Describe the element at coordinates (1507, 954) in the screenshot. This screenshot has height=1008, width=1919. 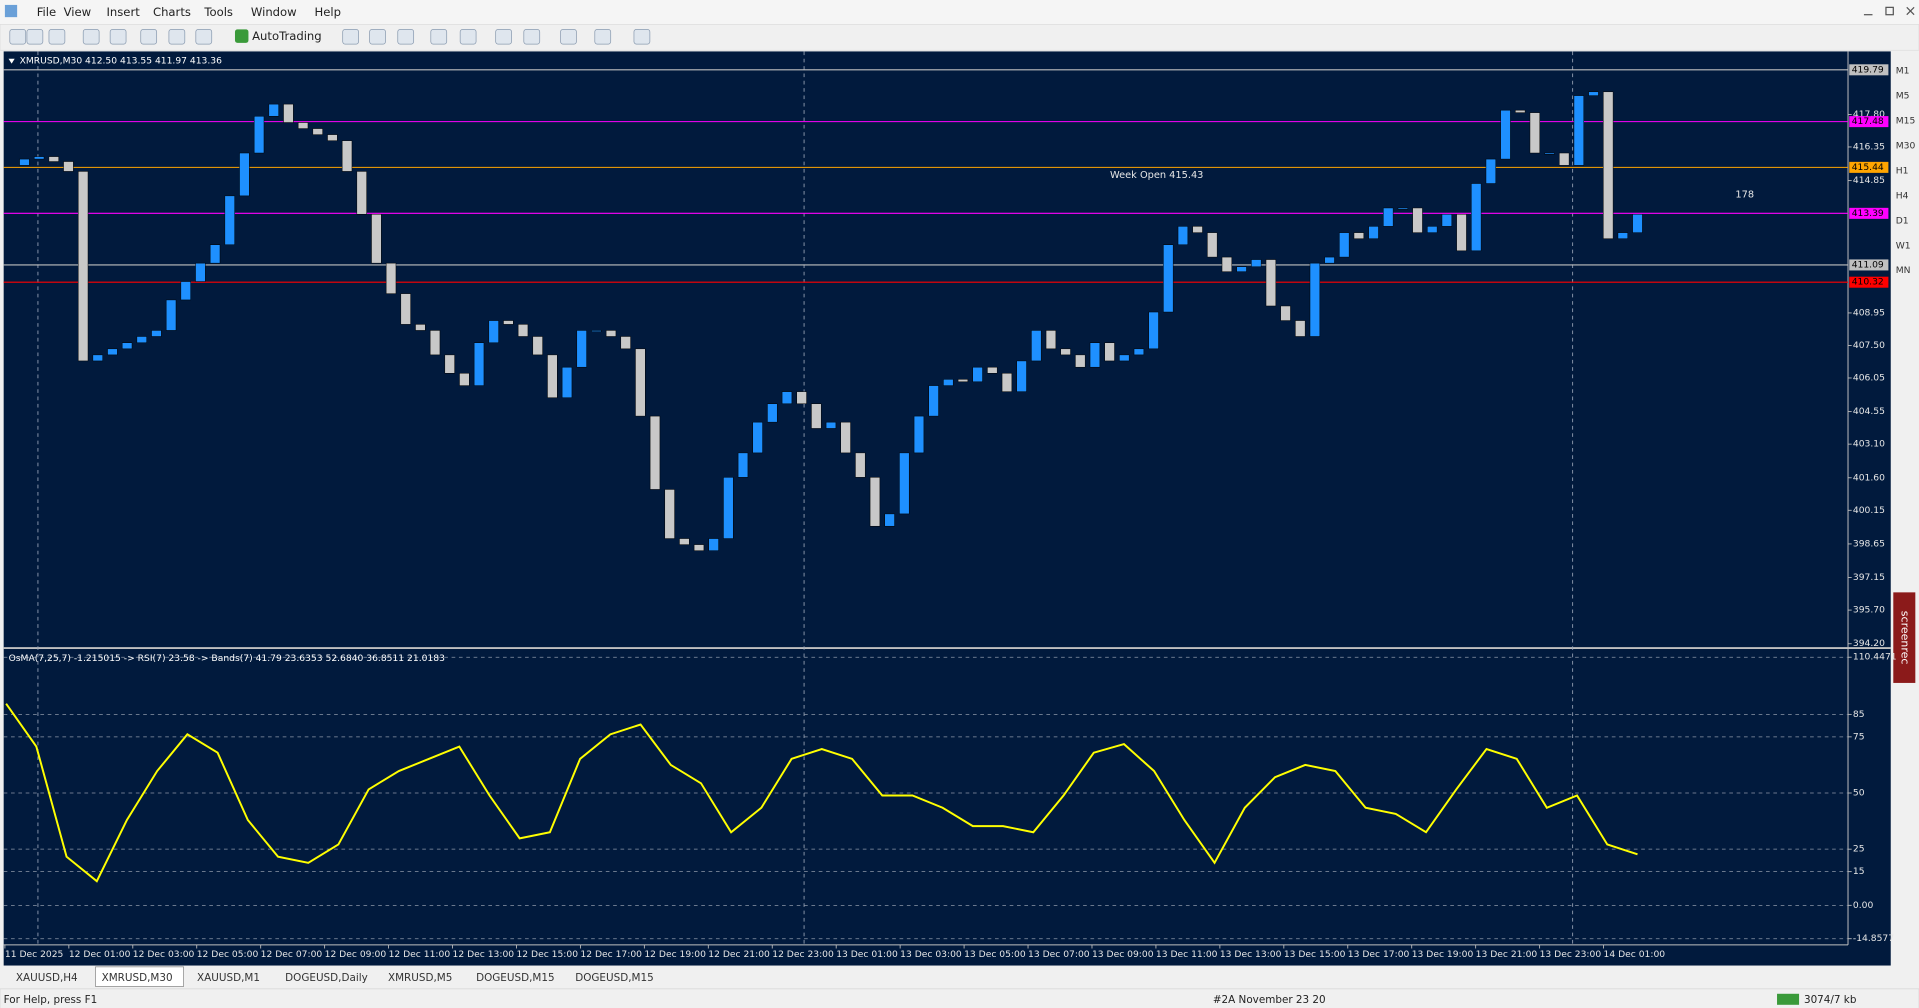
I see `x-tick-label: 13 Dec 21:00` at that location.